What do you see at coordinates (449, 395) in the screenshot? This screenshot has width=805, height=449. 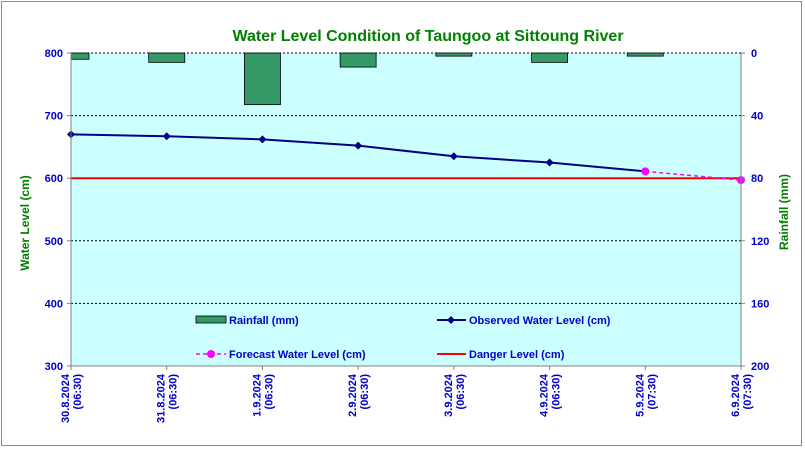 I see `x-tick-date: 3.9.2024` at bounding box center [449, 395].